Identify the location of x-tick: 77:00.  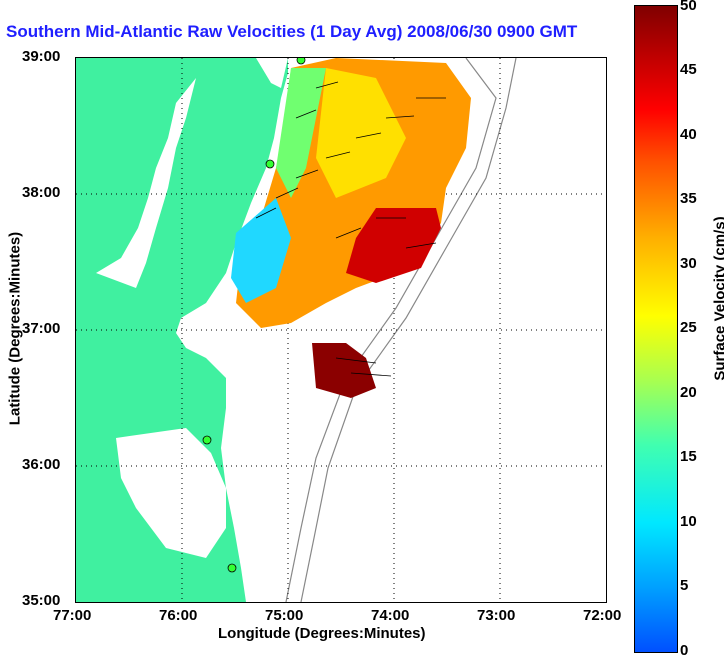
(72, 615).